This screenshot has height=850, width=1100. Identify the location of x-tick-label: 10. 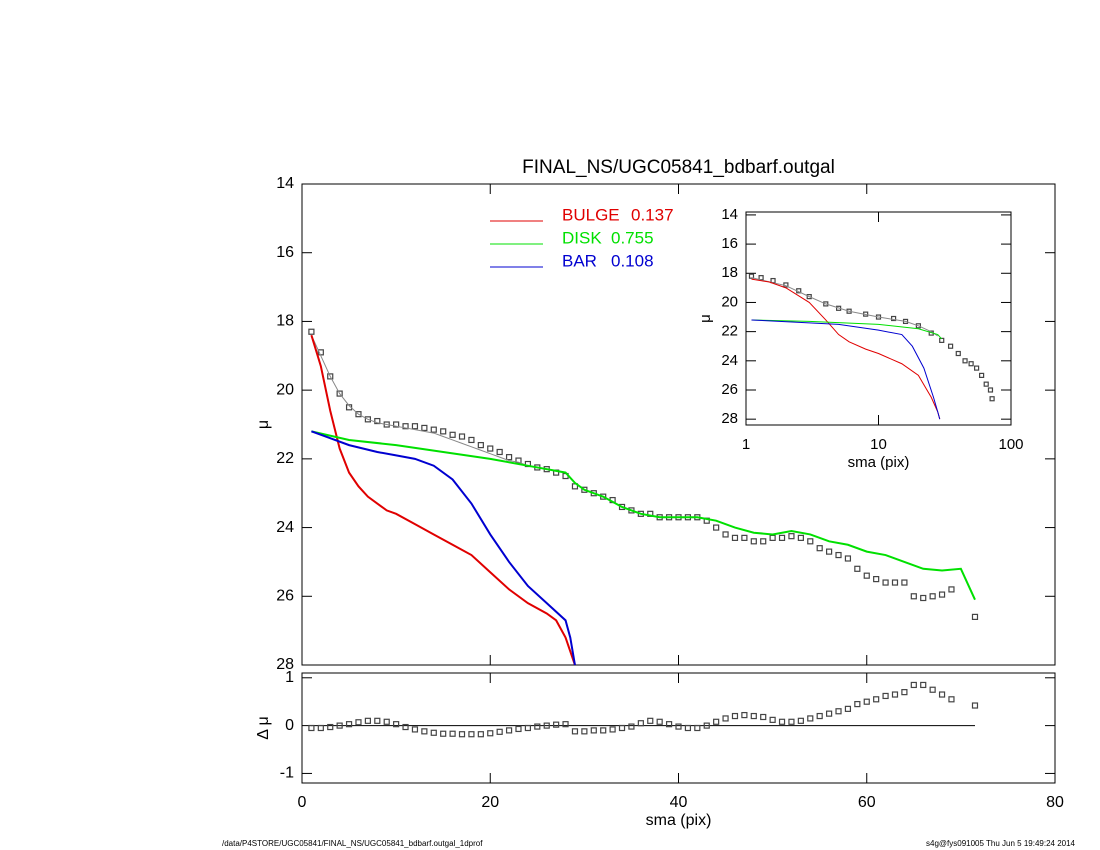
(878, 444).